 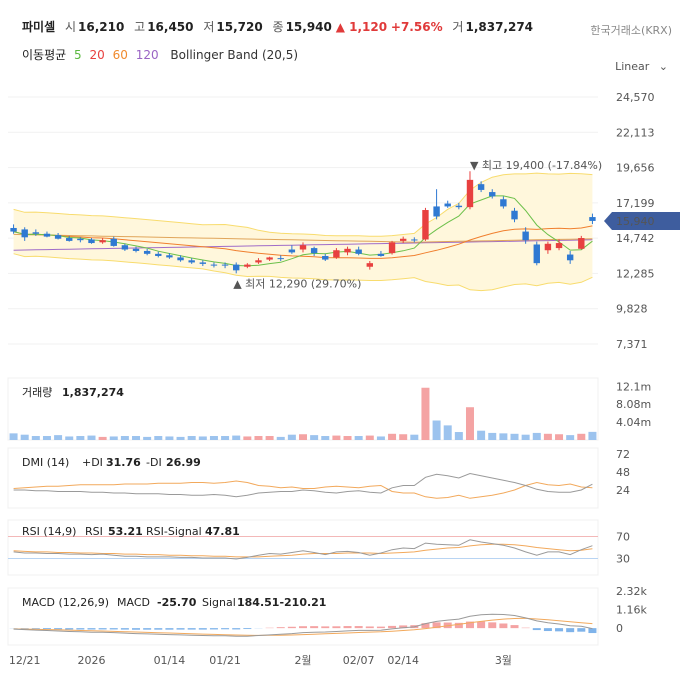 What do you see at coordinates (303, 489) in the screenshot?
I see `minus-di-line` at bounding box center [303, 489].